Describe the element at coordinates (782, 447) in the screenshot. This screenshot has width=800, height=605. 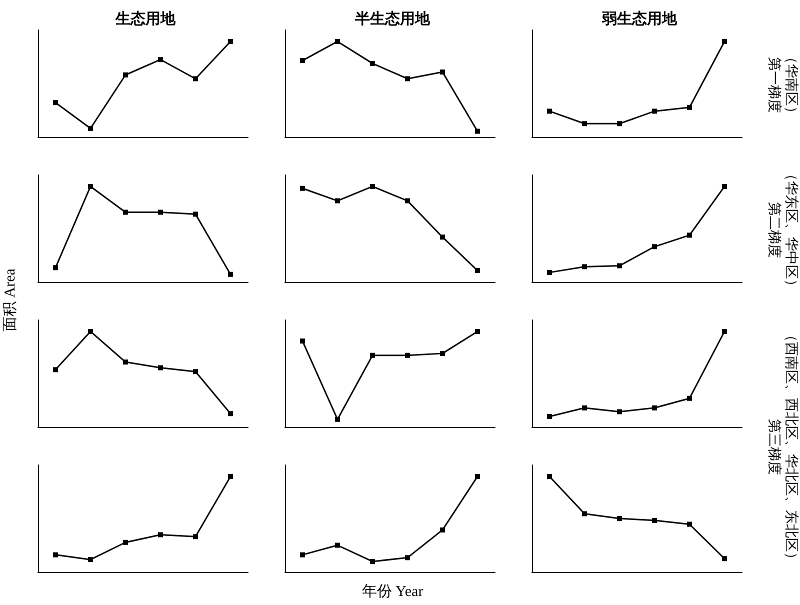
I see `y2-axis-title: 第三梯度（西南区、西北区、华北区、东北区）` at that location.